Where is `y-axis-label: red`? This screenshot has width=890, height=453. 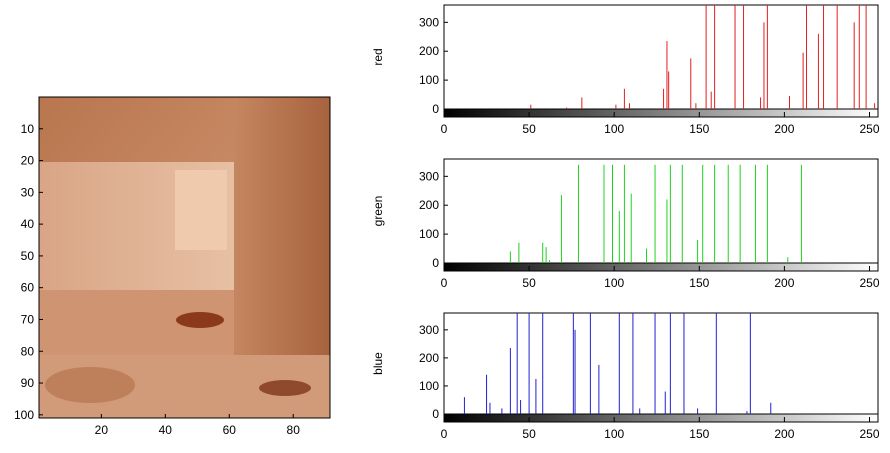
y-axis-label: red is located at coordinates (378, 56).